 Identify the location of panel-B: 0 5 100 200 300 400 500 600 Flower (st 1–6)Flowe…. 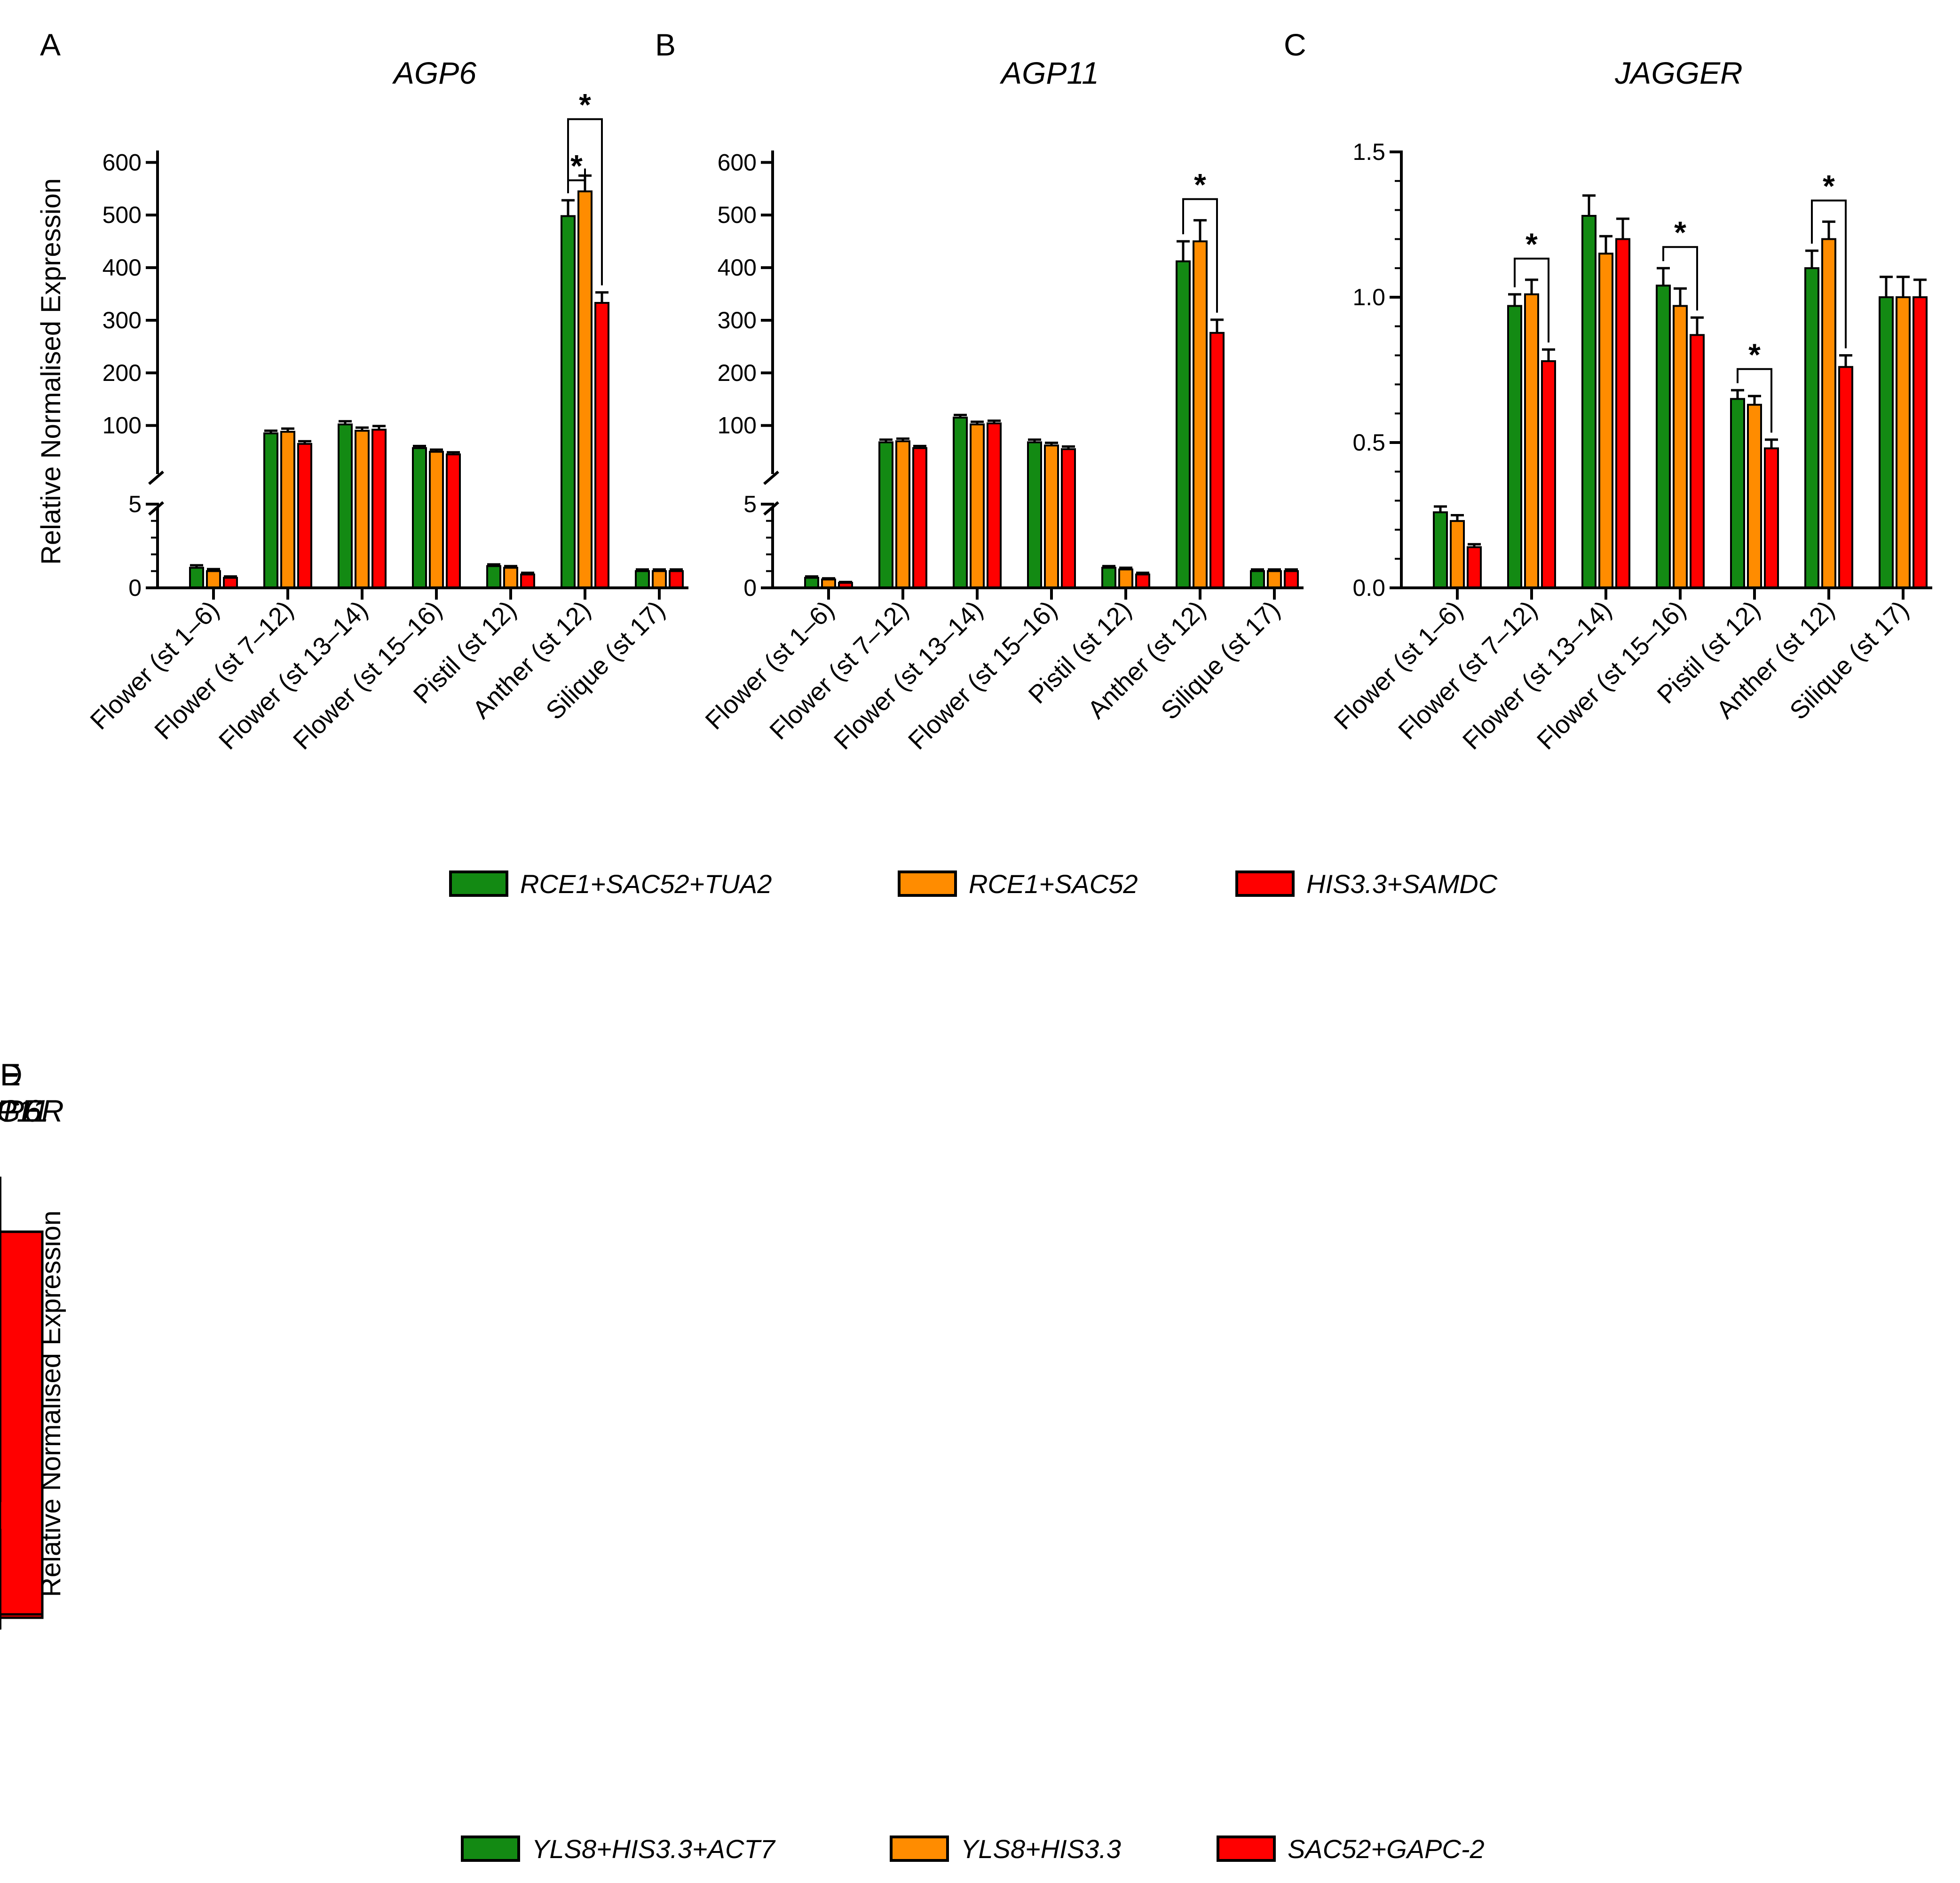
(980, 391).